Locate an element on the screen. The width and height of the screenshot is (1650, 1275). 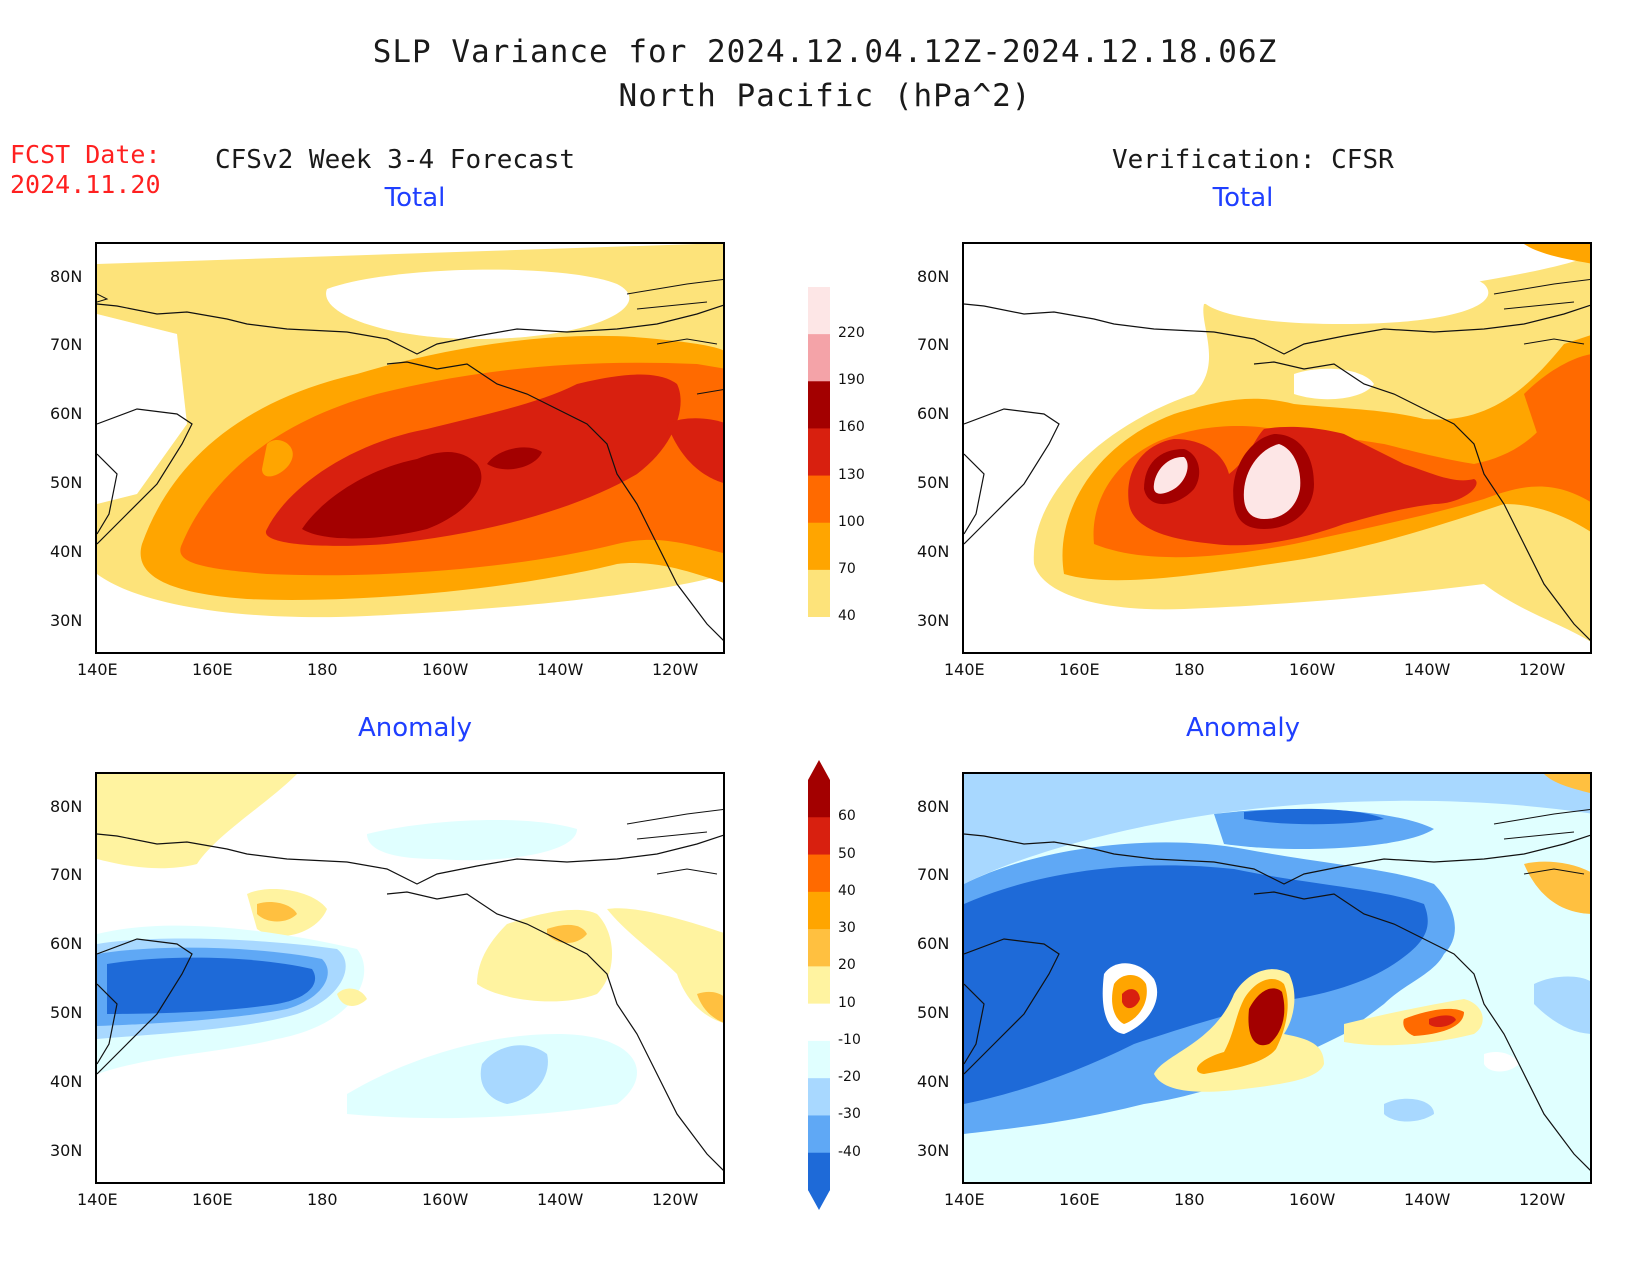
colorbar-level-label: 60 is located at coordinates (847, 816).